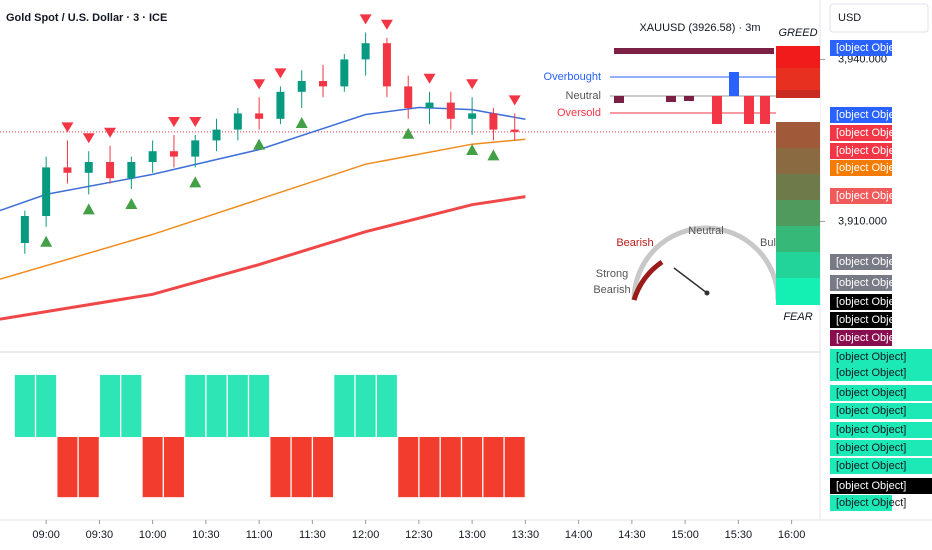 The width and height of the screenshot is (932, 550). Describe the element at coordinates (419, 535) in the screenshot. I see `x-tick-label: 12:30` at that location.